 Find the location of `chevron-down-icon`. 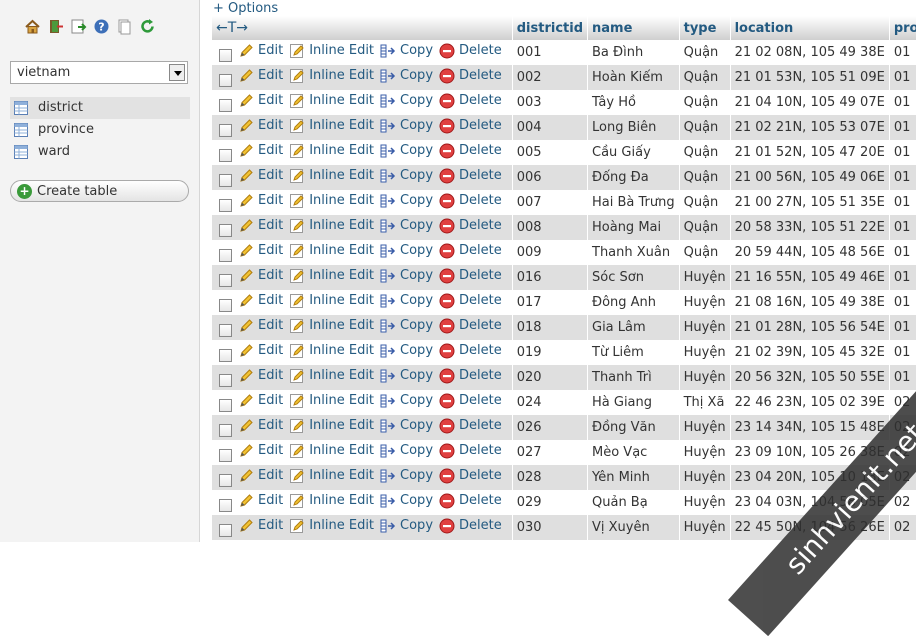

chevron-down-icon is located at coordinates (177, 72).